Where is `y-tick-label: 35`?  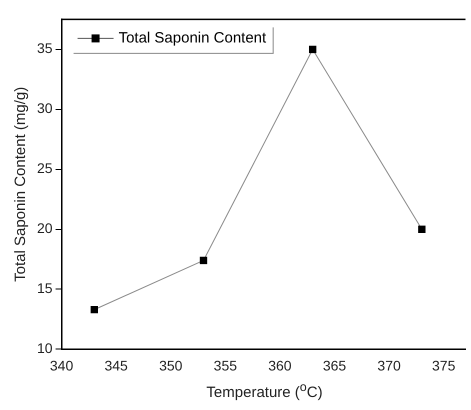 y-tick-label: 35 is located at coordinates (44, 48).